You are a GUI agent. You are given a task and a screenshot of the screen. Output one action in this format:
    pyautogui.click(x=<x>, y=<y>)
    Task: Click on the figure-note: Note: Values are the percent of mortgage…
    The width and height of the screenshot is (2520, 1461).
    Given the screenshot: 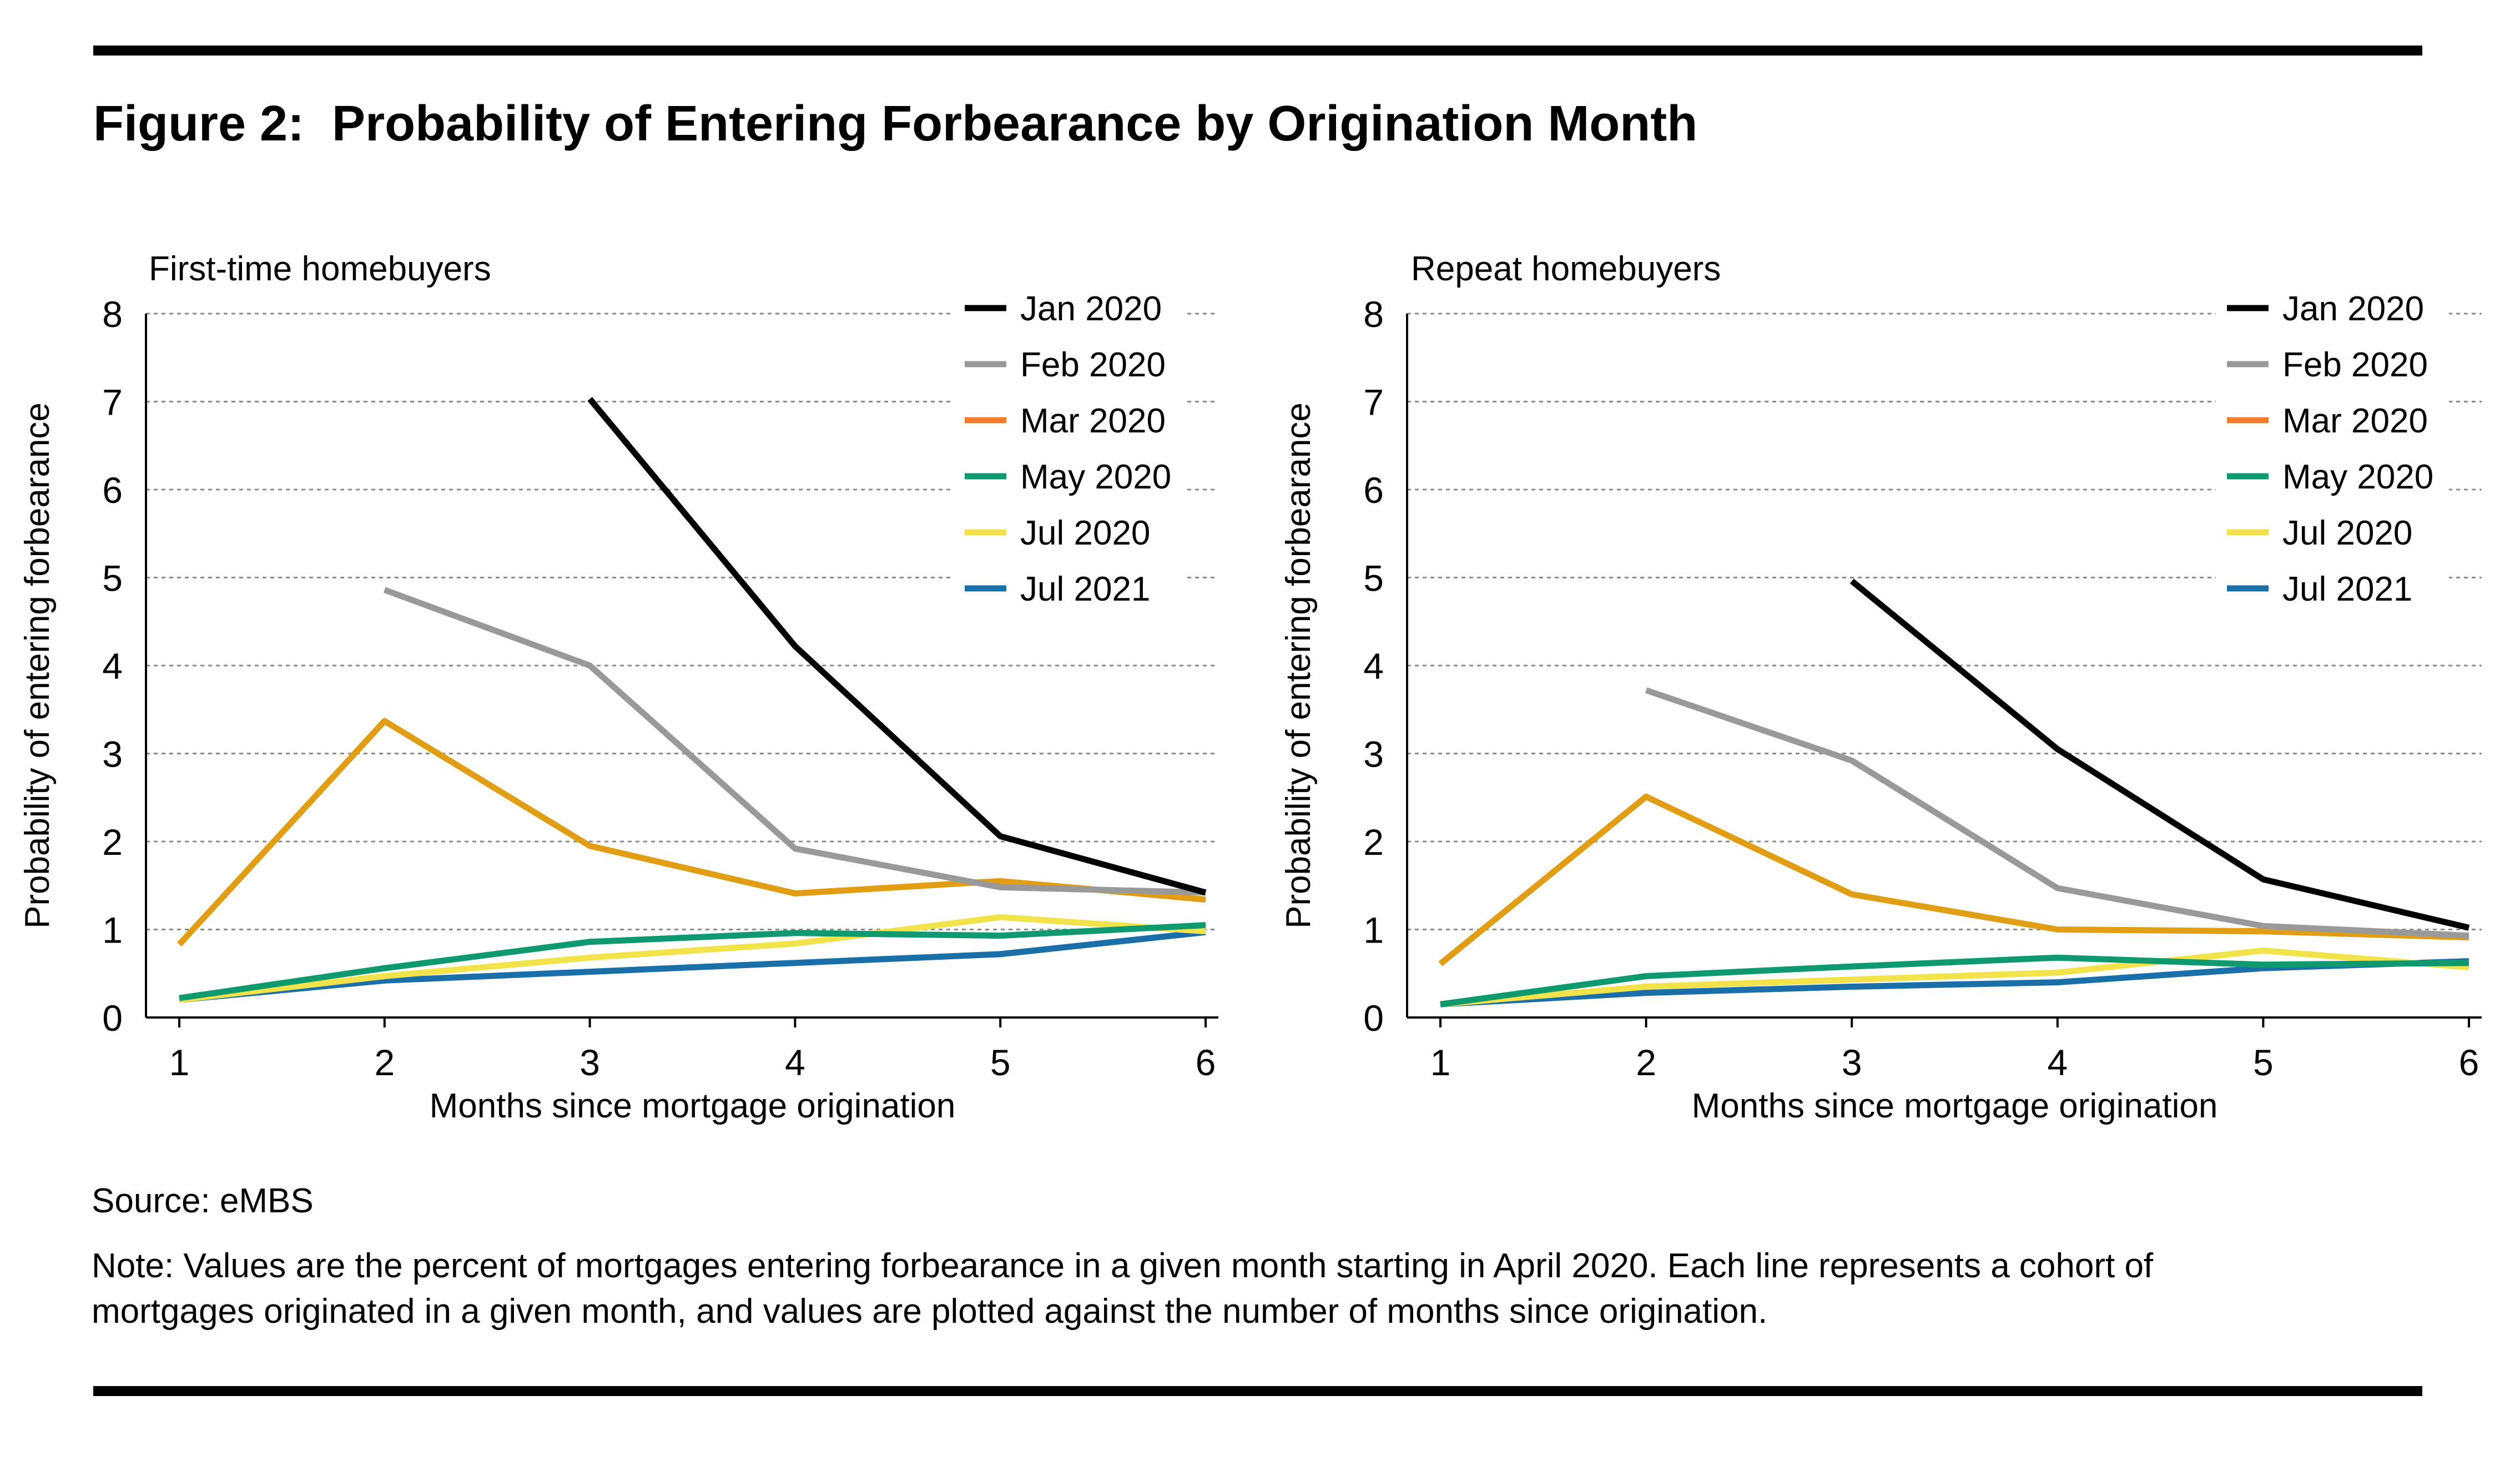 What is the action you would take?
    pyautogui.click(x=1257, y=1288)
    